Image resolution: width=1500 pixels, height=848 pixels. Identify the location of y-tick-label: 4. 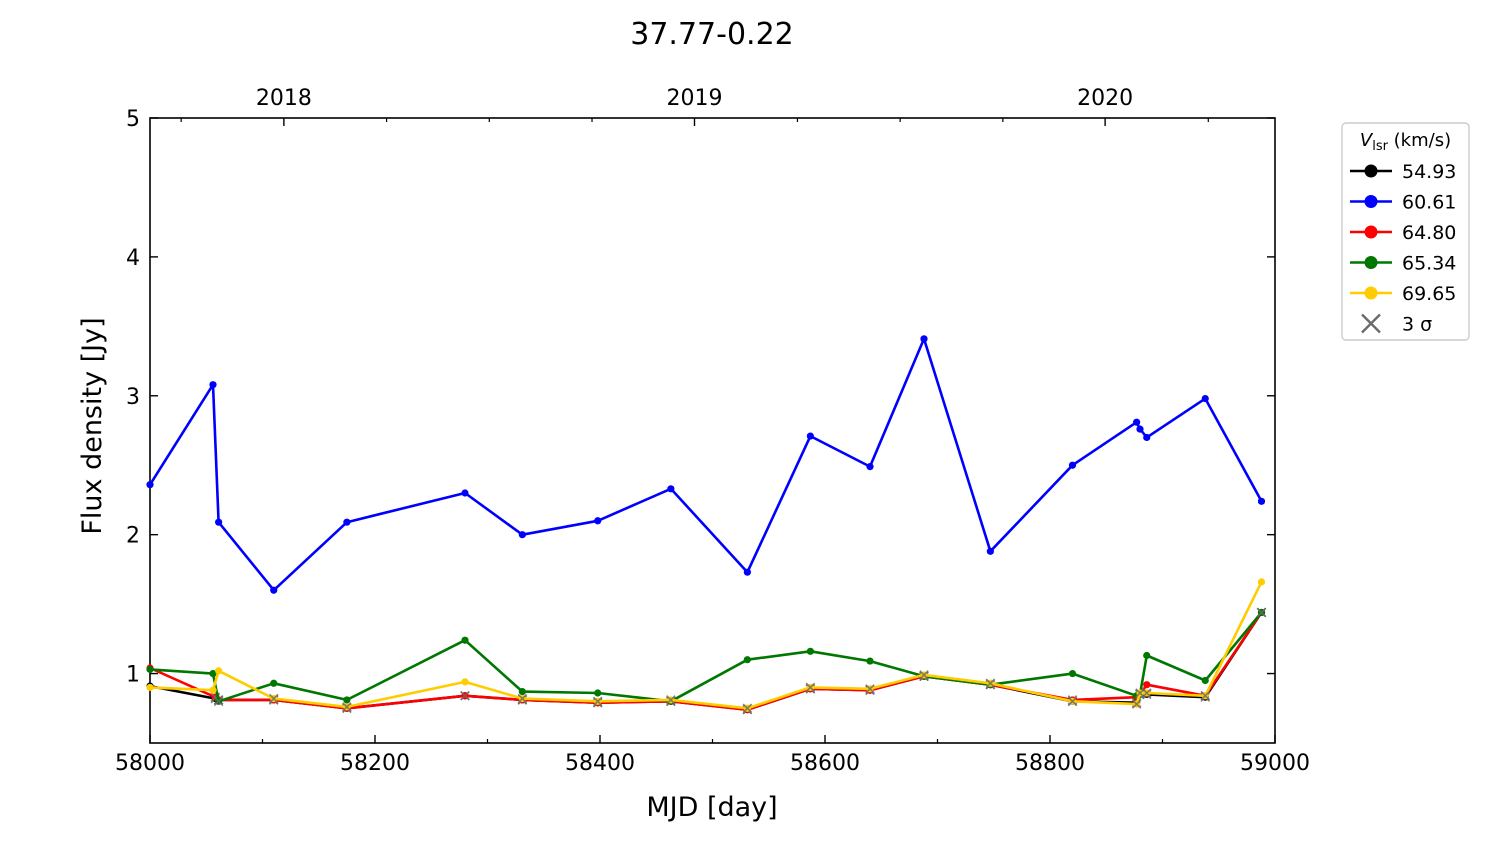
(133, 258).